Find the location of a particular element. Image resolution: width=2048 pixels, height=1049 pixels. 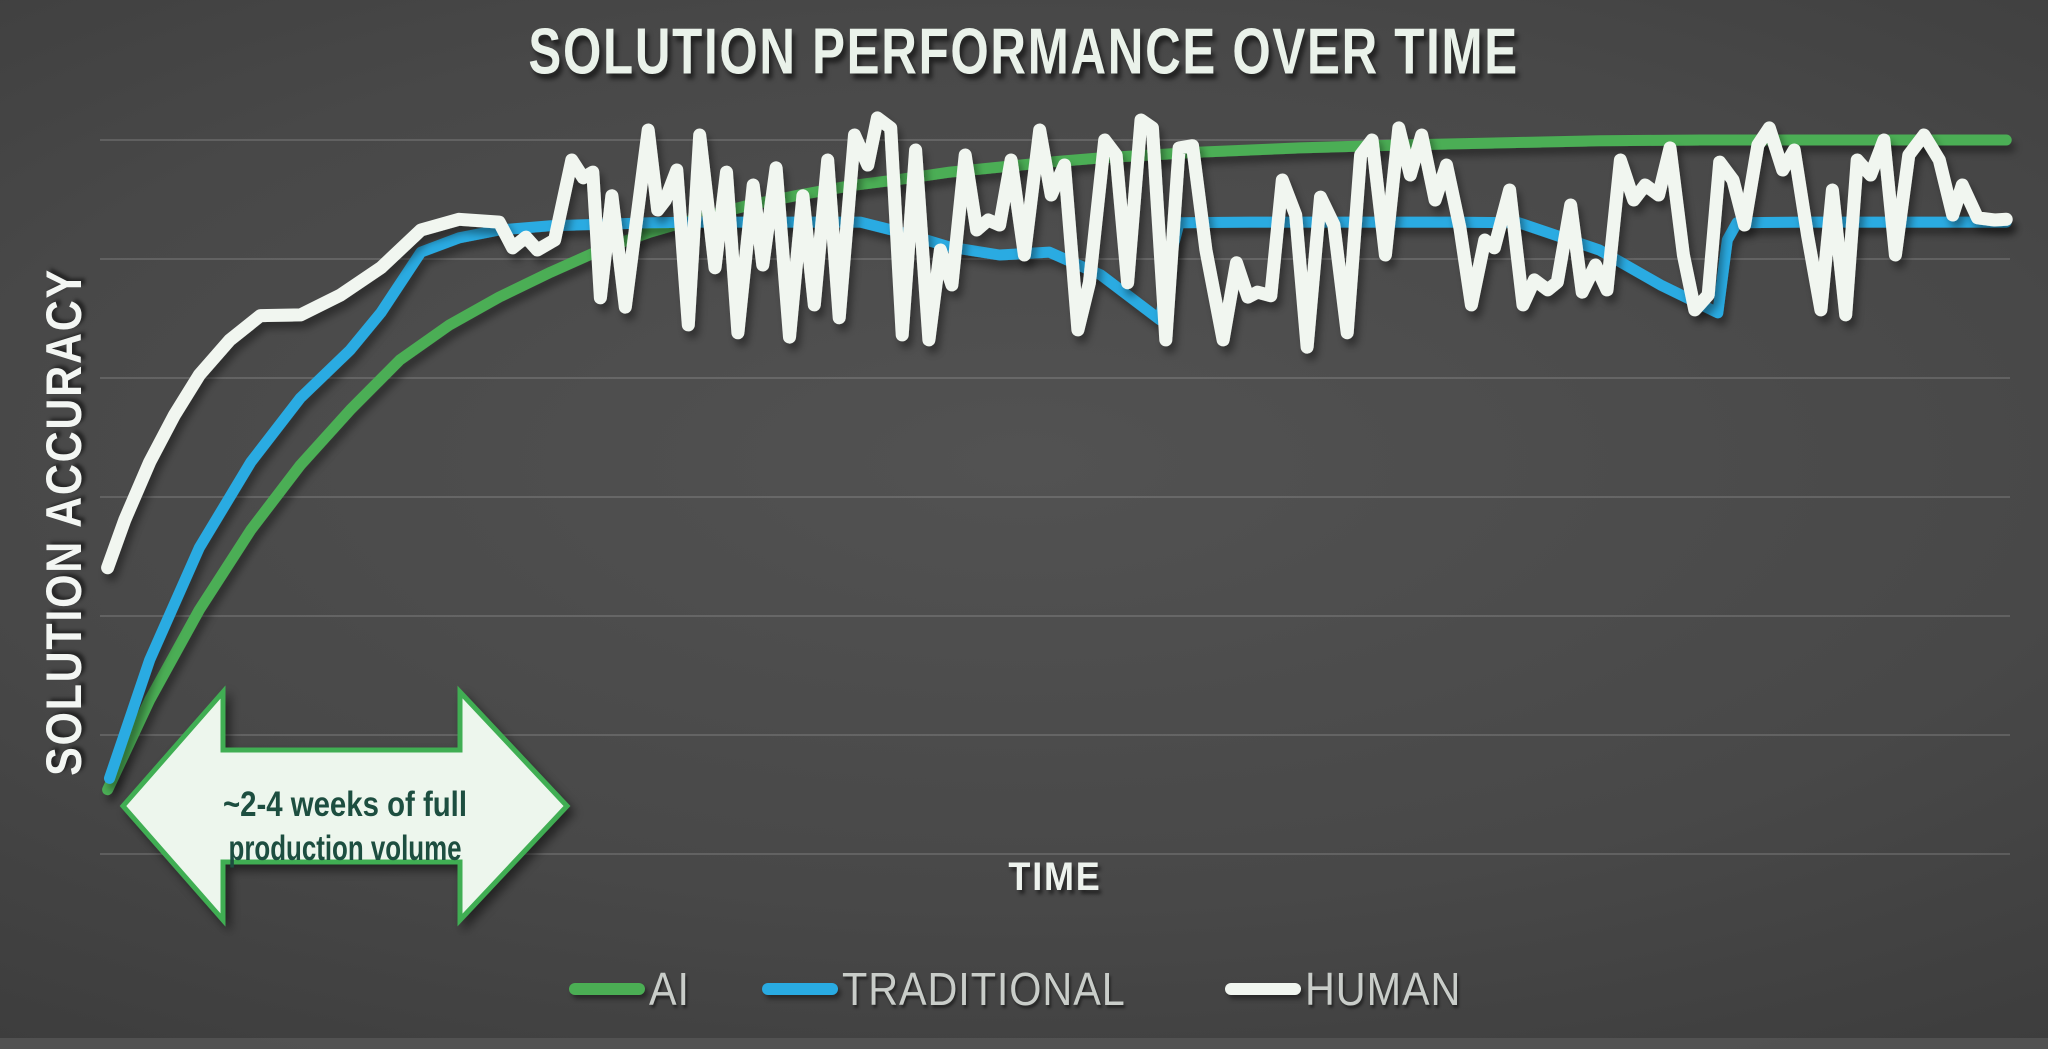

y-axis-title-text: SOLUTION ACCURACY is located at coordinates (64, 522).